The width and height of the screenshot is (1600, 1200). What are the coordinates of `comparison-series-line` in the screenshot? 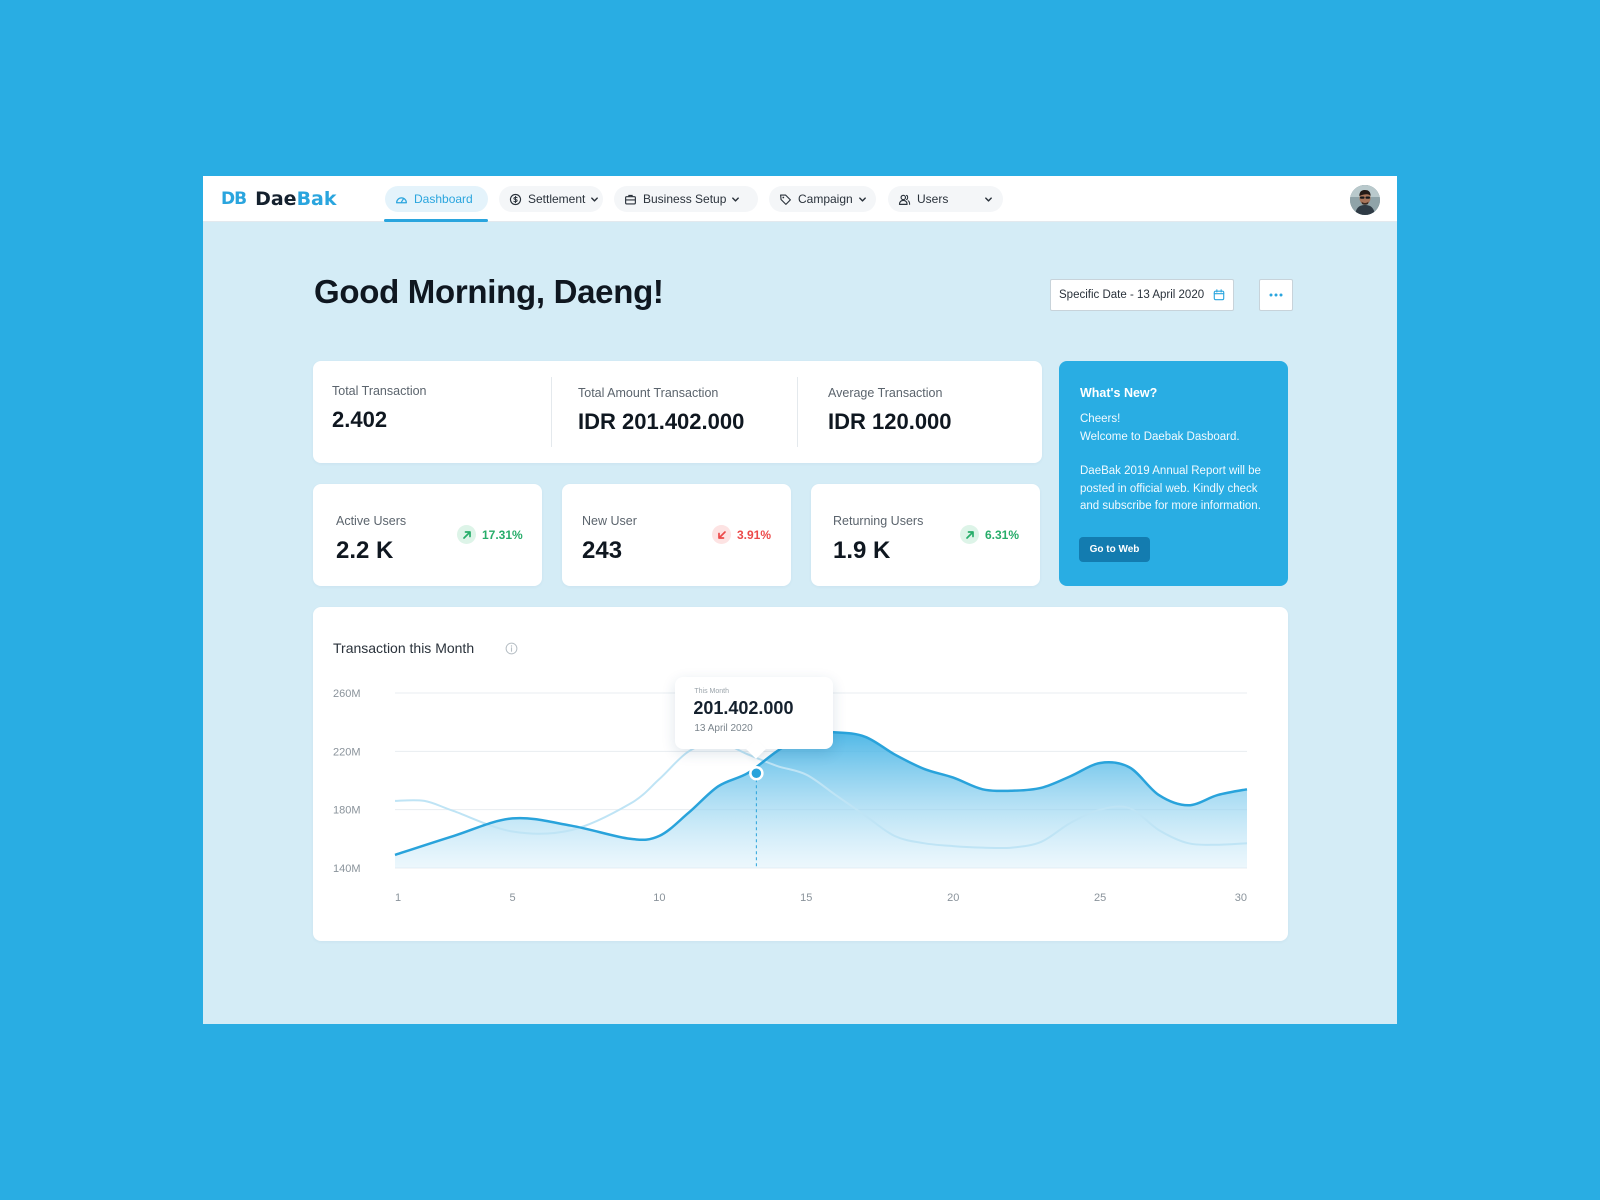 It's located at (821, 795).